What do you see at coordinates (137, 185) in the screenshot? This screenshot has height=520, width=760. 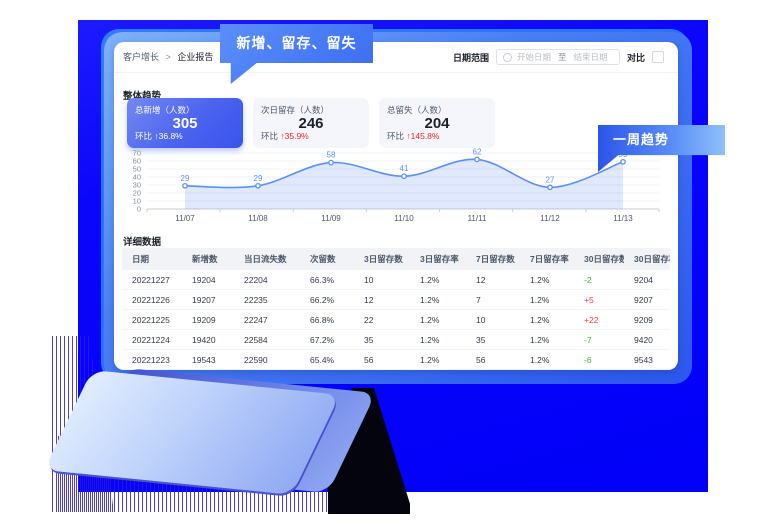 I see `svg-text: 30` at bounding box center [137, 185].